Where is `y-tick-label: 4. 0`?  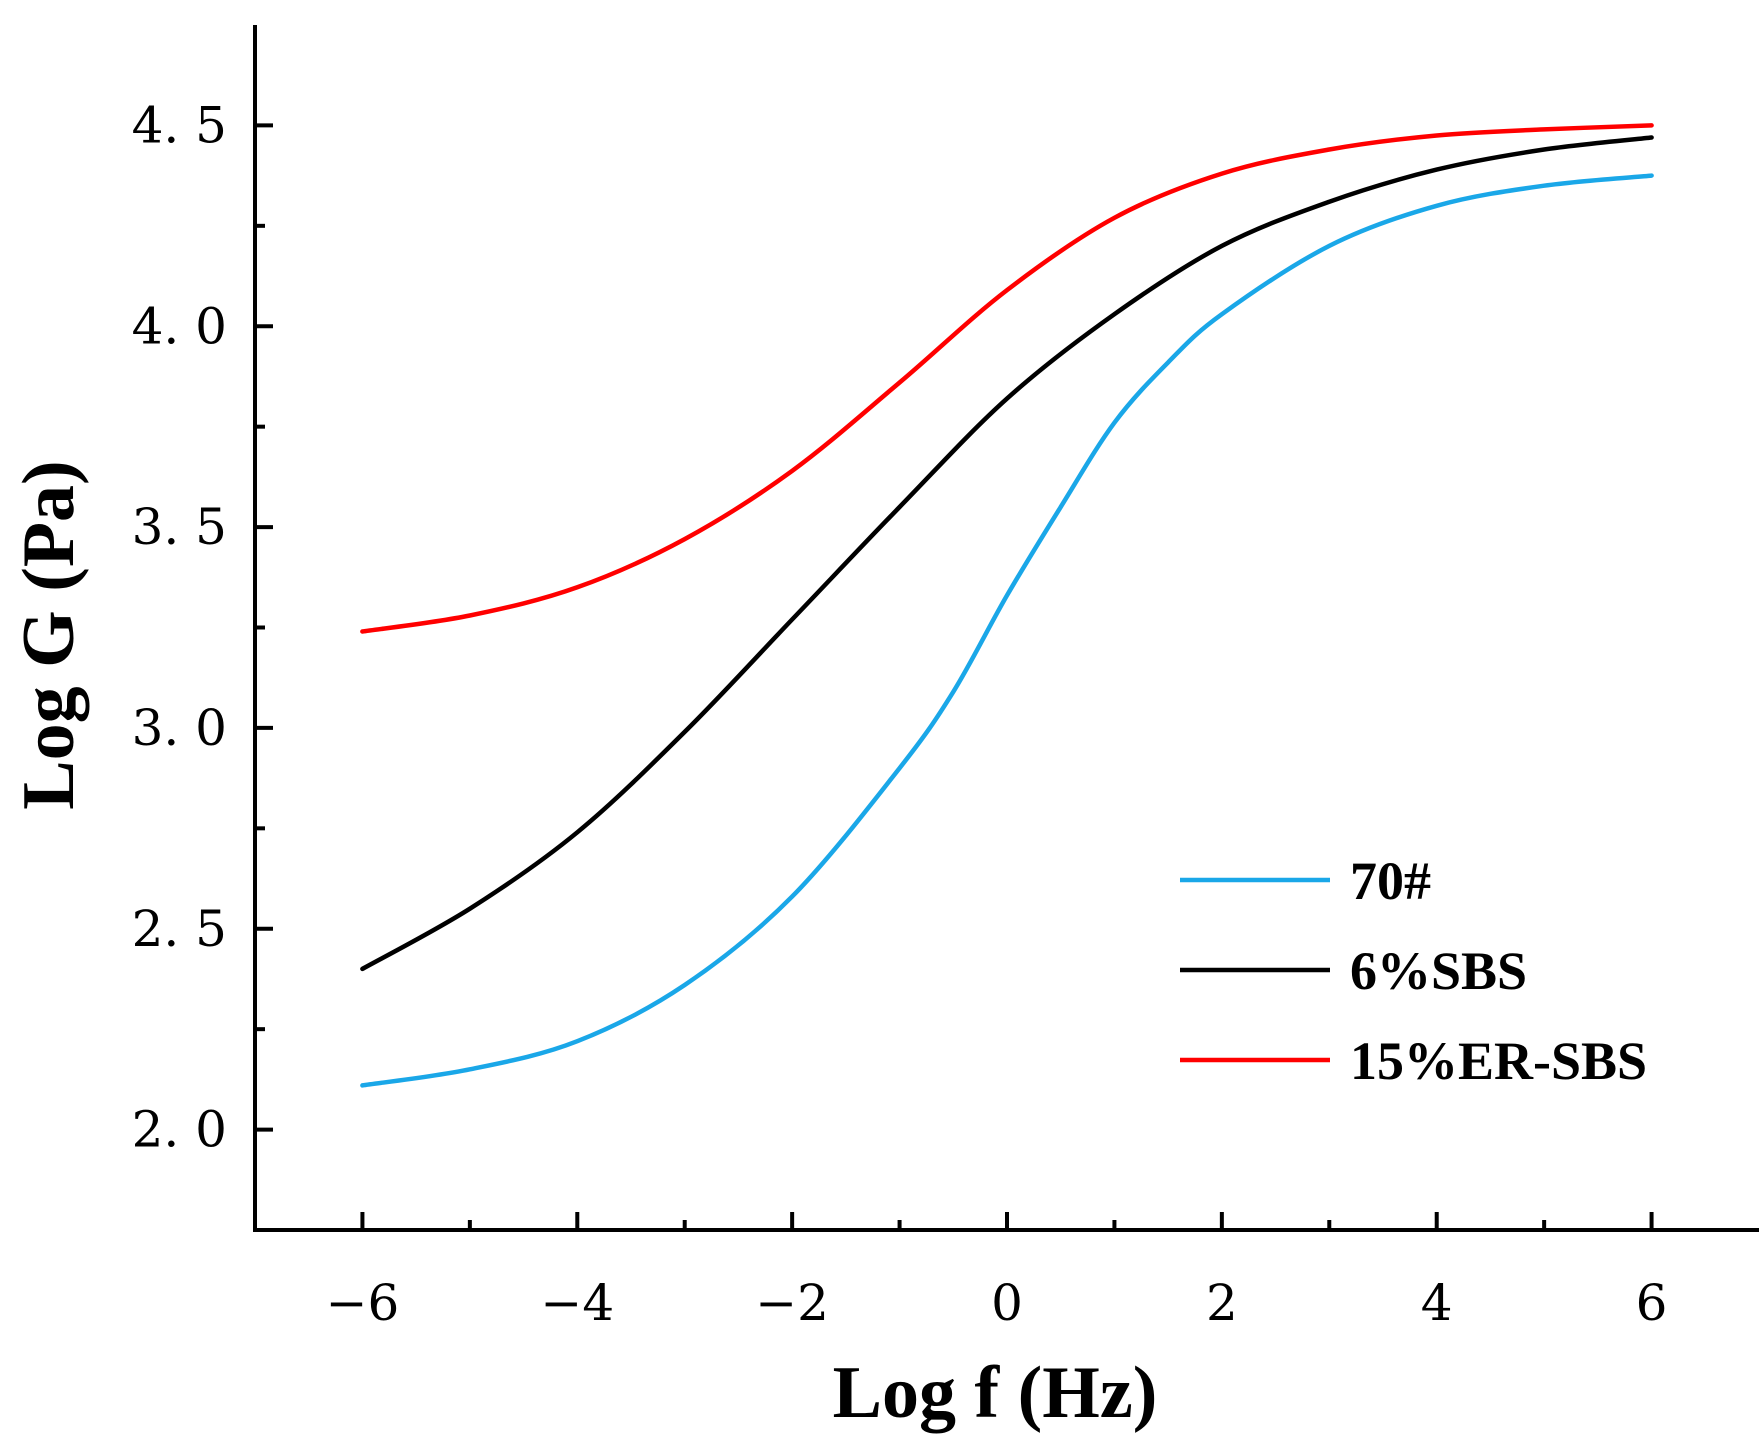 y-tick-label: 4. 0 is located at coordinates (179, 326).